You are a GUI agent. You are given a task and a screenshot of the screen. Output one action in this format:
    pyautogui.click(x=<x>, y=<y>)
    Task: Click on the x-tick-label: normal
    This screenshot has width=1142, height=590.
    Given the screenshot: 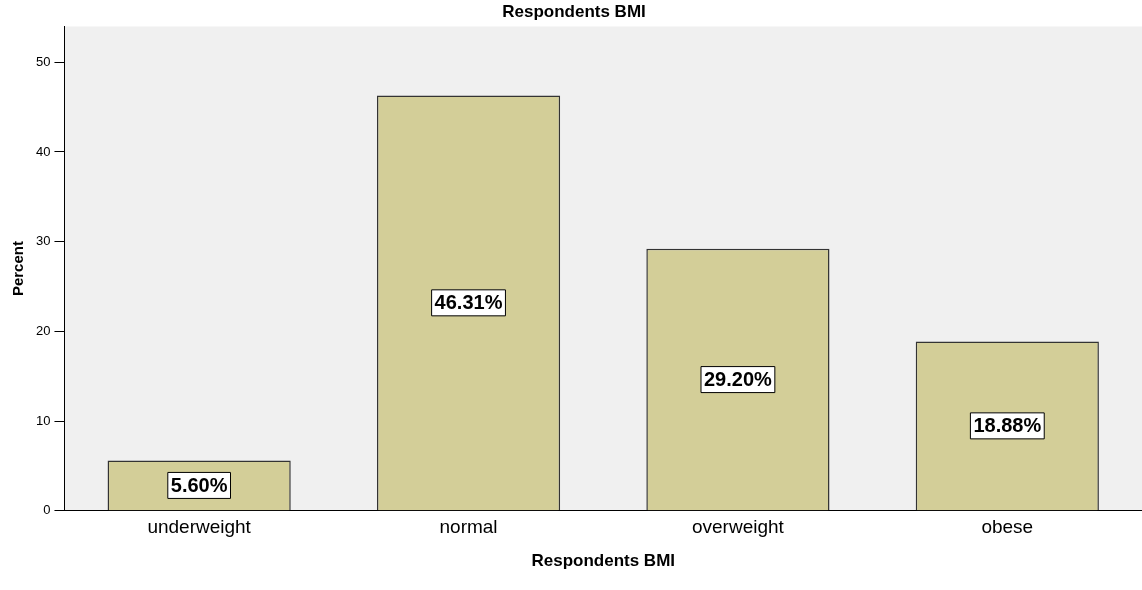 What is the action you would take?
    pyautogui.click(x=468, y=527)
    